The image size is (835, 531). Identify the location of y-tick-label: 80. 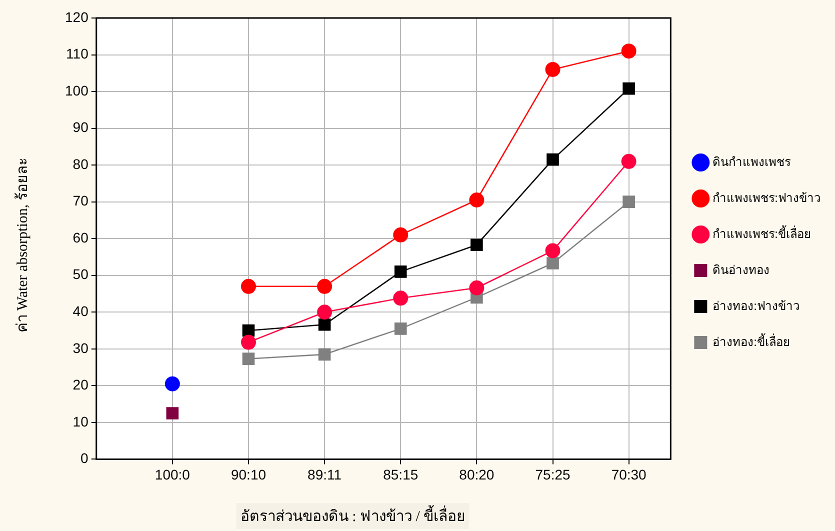
(80, 164).